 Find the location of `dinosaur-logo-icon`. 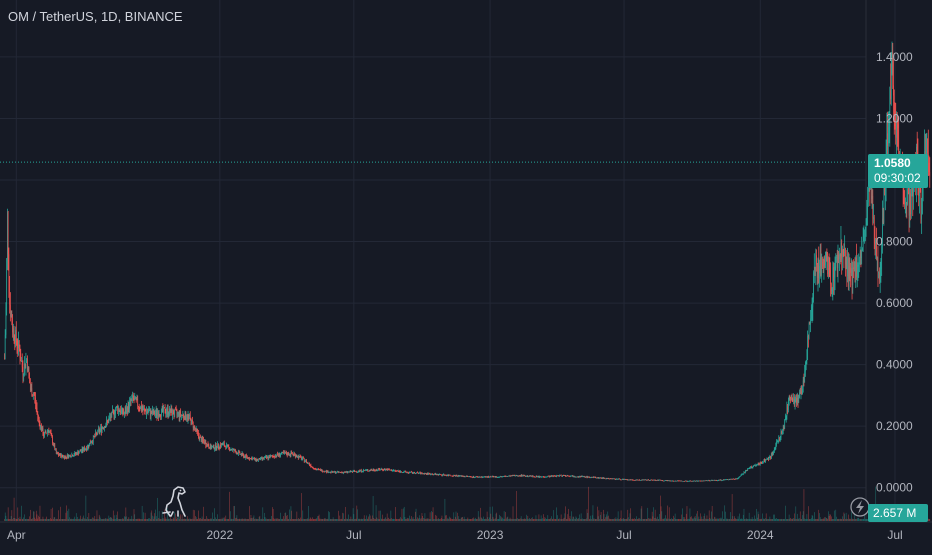

dinosaur-logo-icon is located at coordinates (174, 501).